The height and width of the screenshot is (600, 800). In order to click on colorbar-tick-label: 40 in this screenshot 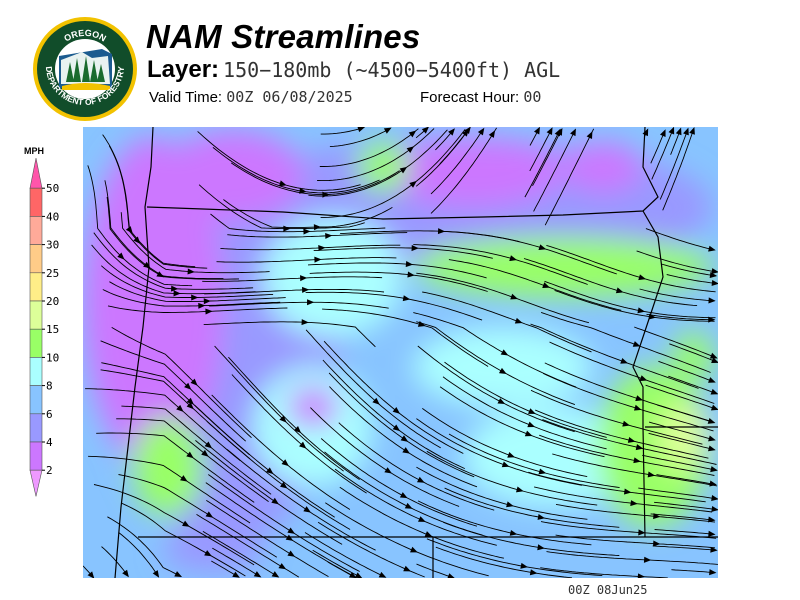, I will do `click(52, 216)`.